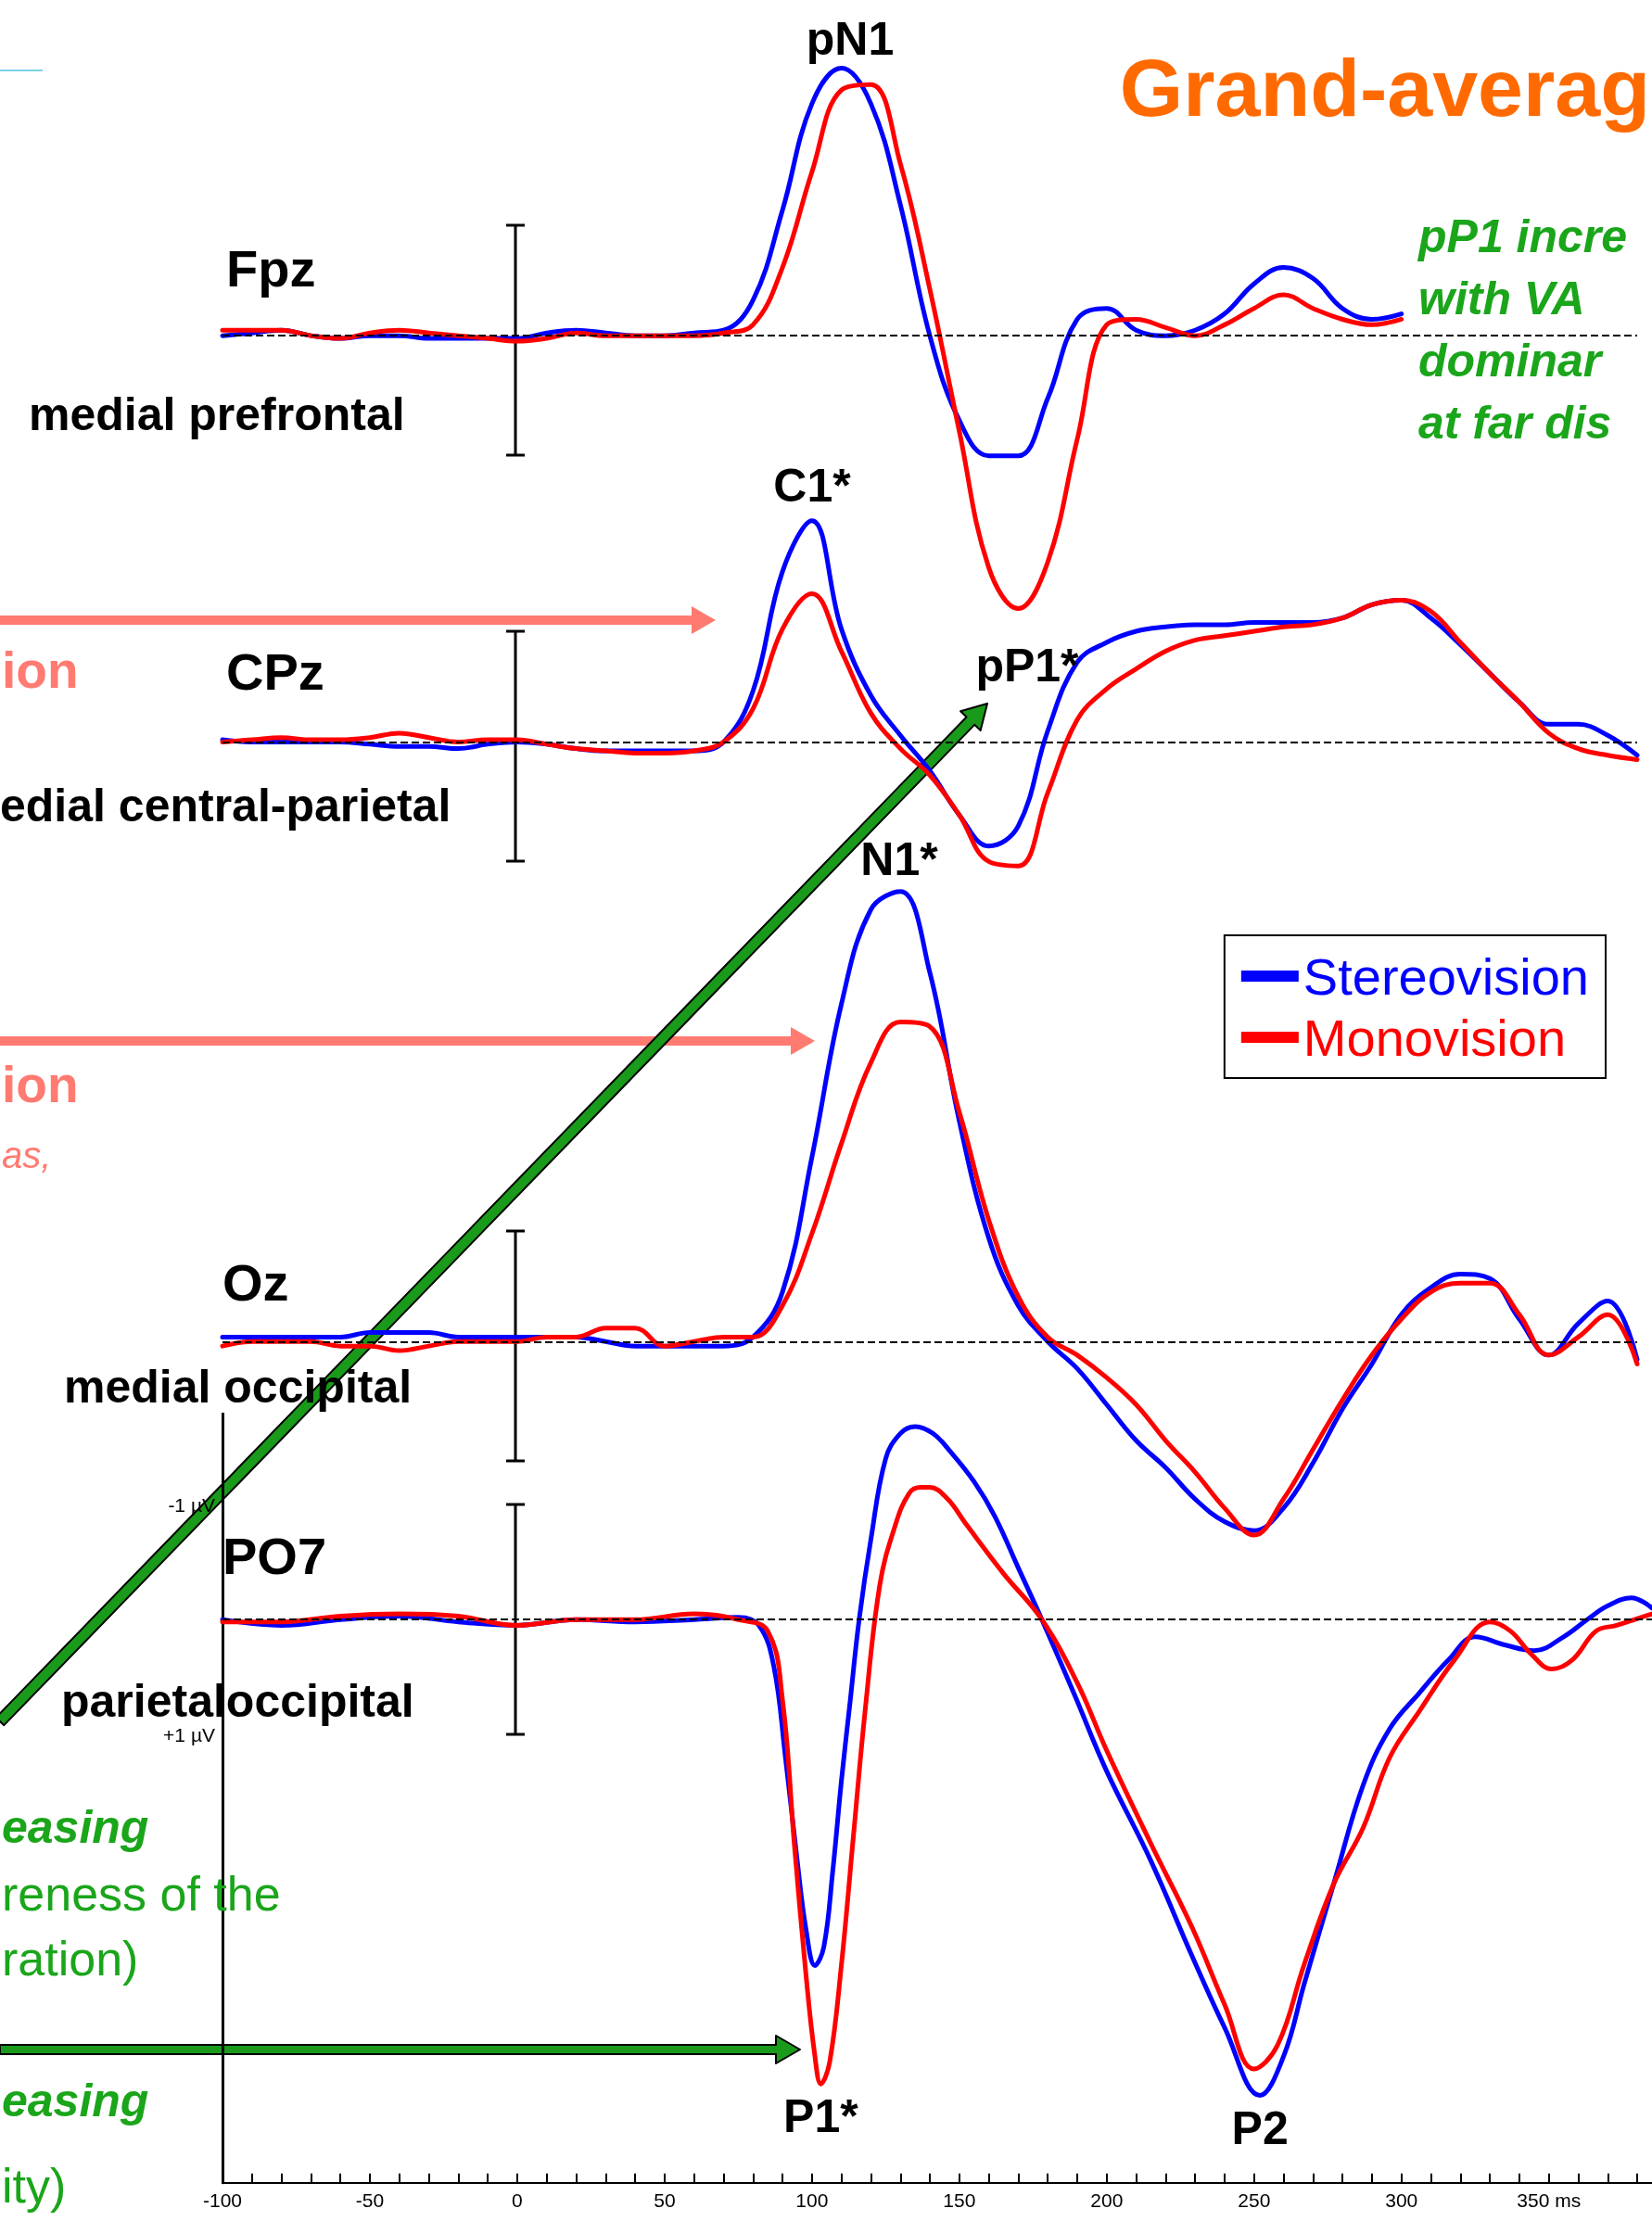 Image resolution: width=1652 pixels, height=2221 pixels. What do you see at coordinates (851, 38) in the screenshot?
I see `text: pN1` at bounding box center [851, 38].